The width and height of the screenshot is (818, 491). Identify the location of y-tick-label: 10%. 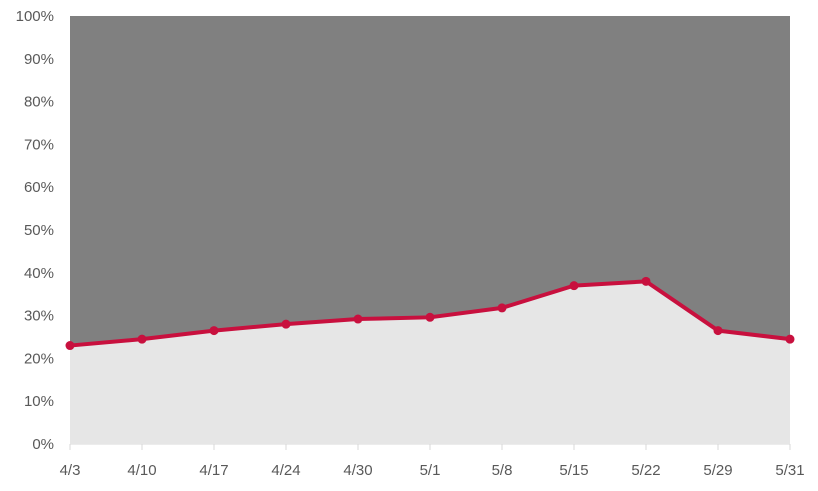
(39, 401).